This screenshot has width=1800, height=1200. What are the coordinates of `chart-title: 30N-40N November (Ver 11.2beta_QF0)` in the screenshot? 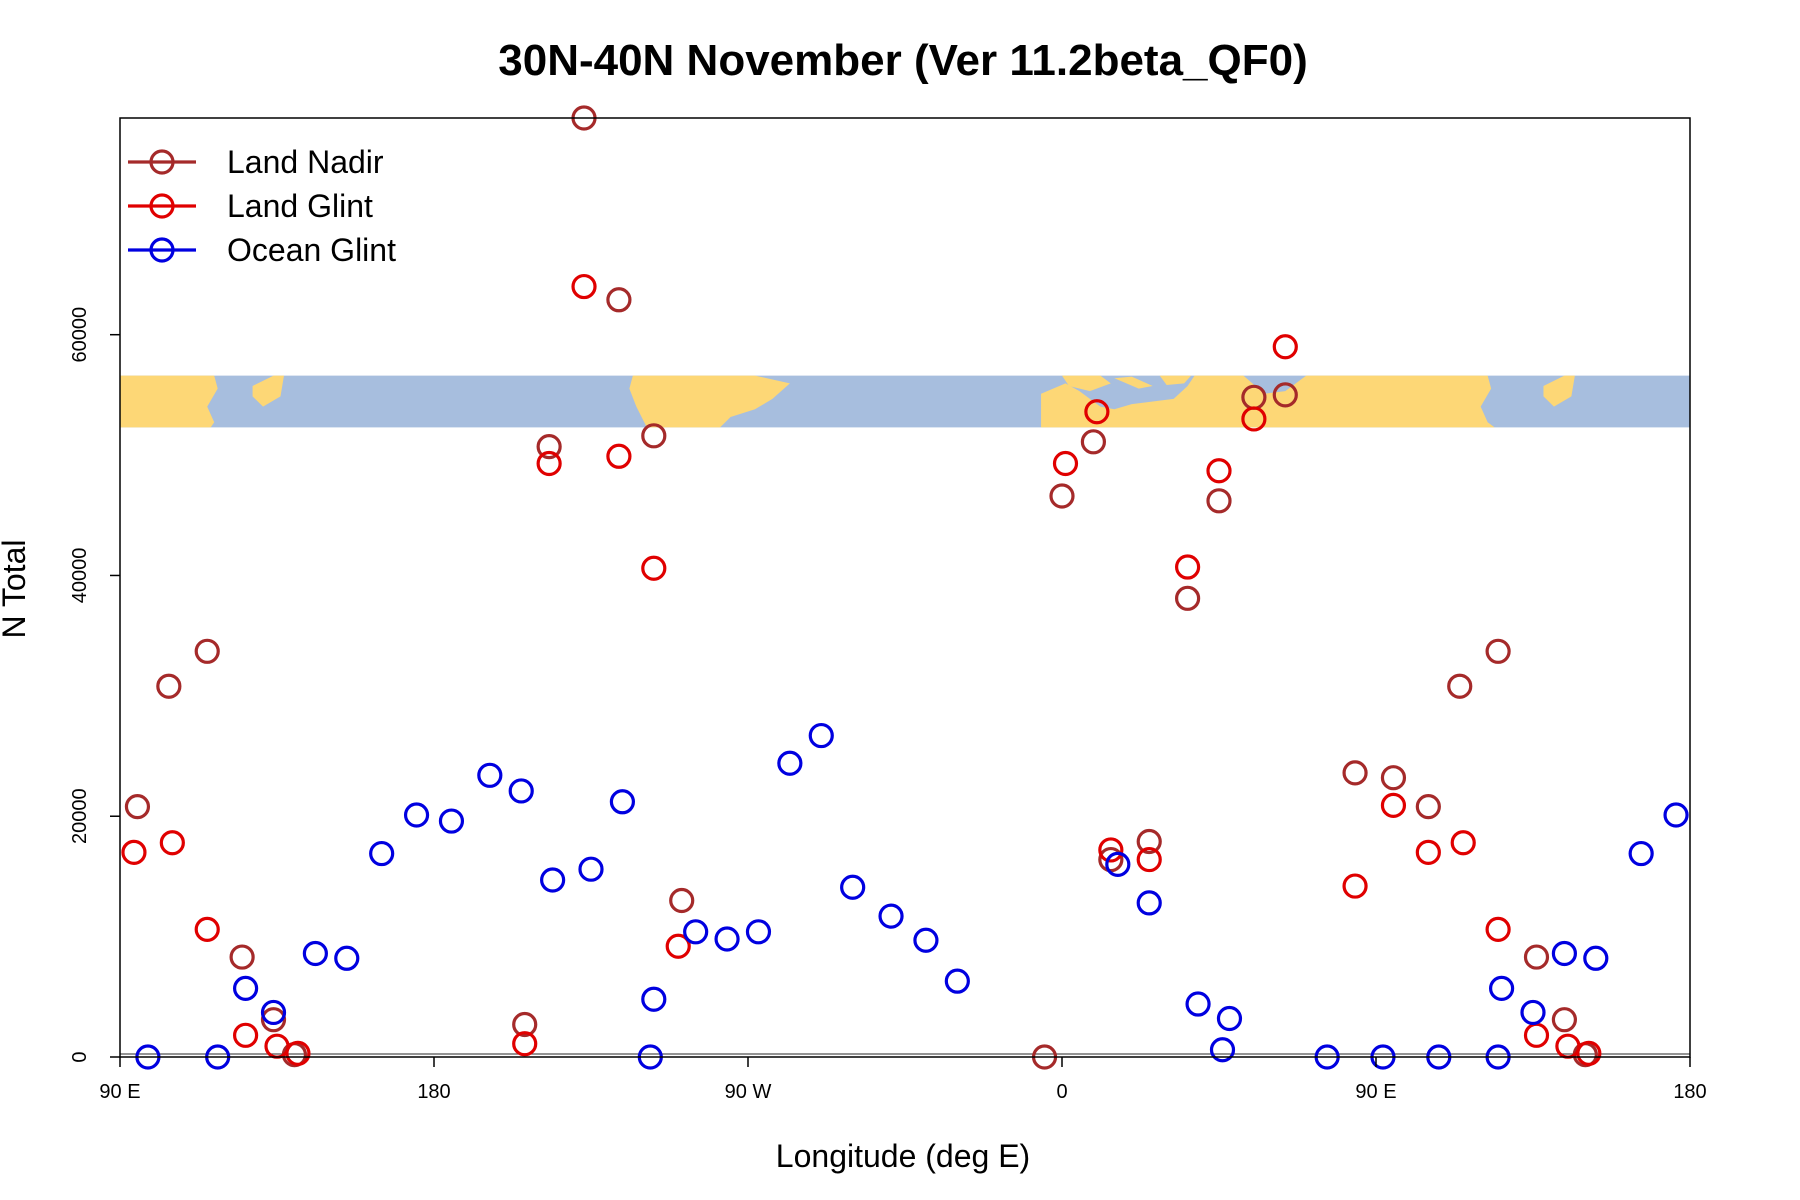 It's located at (903, 60).